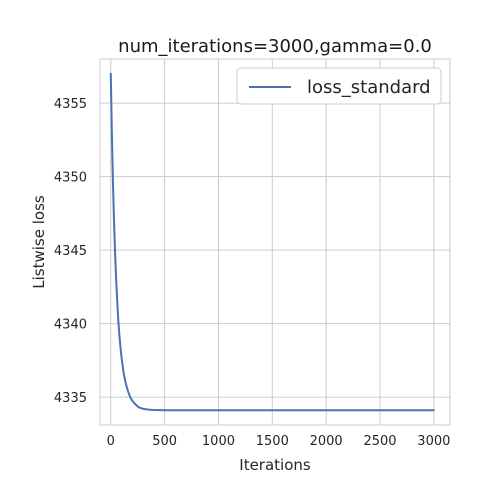 Image resolution: width=500 pixels, height=500 pixels. I want to click on x-tick-label: 3000, so click(433, 441).